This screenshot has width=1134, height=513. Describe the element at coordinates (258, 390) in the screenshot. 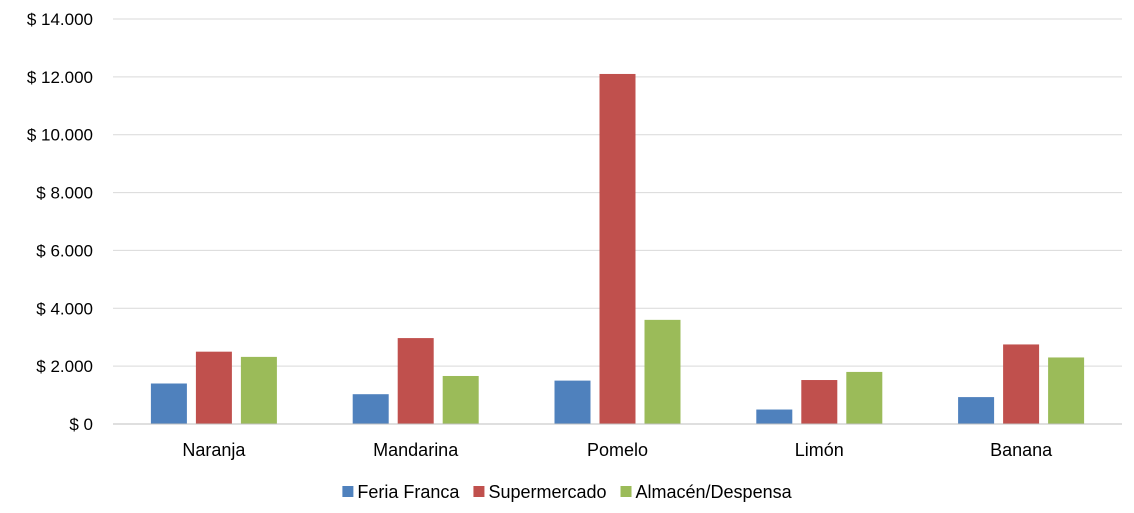

I see `bar-almacen-despensa-naranja` at that location.